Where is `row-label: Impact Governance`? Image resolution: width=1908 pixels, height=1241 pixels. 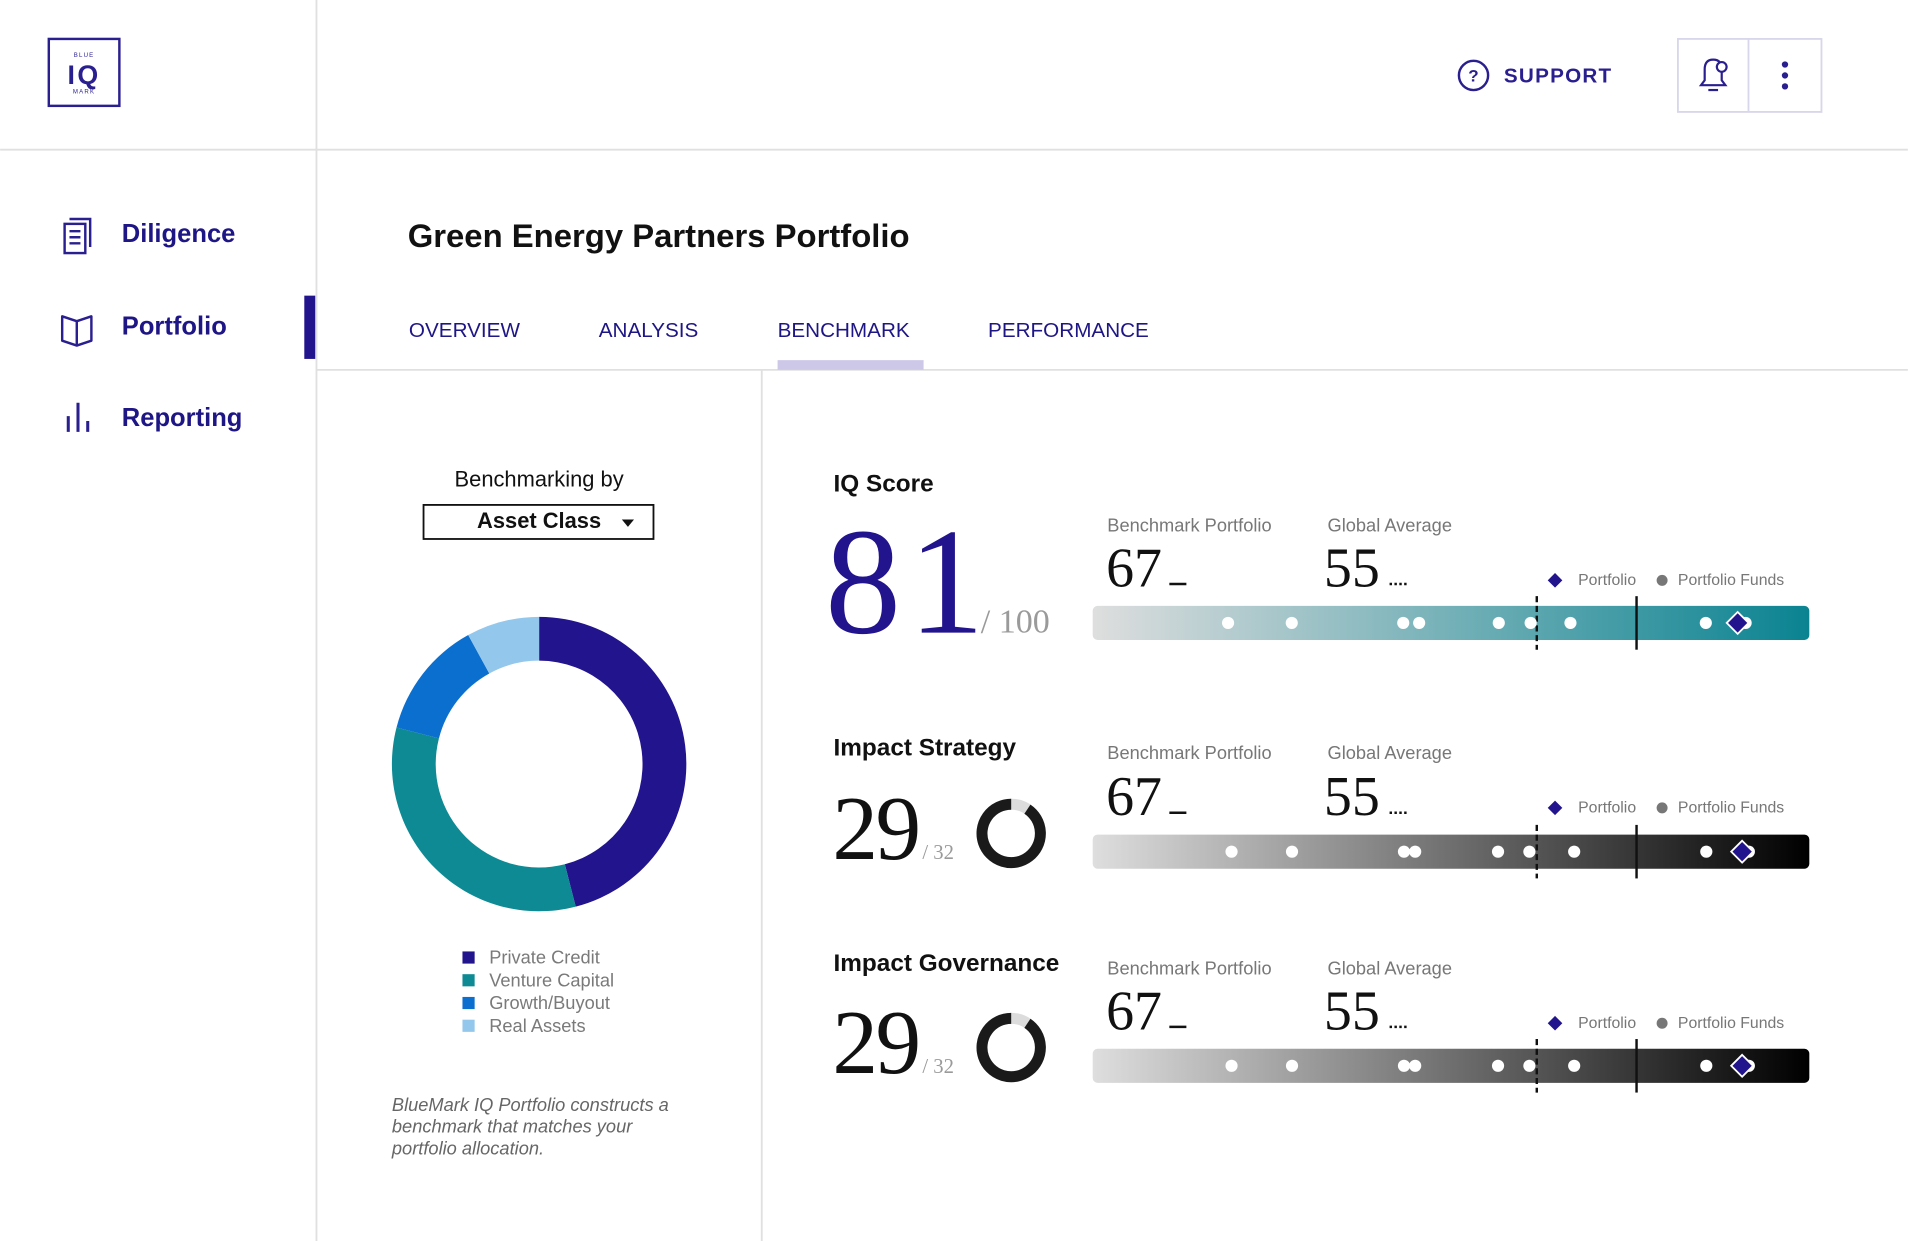
row-label: Impact Governance is located at coordinates (947, 963).